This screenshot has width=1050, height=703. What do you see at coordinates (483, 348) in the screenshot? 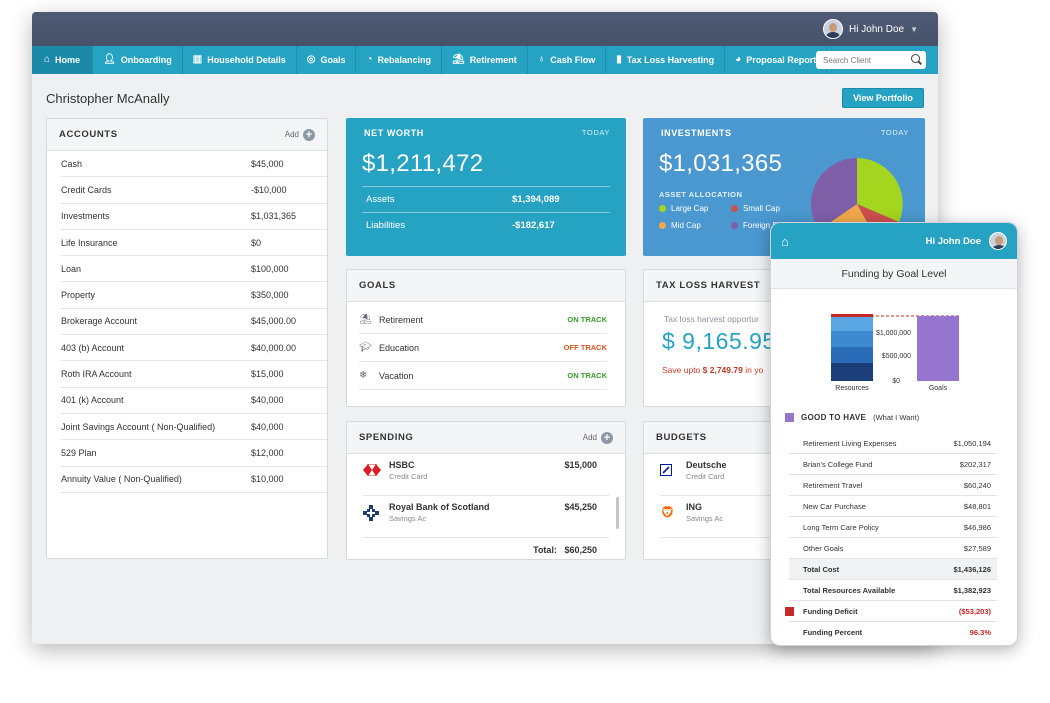
I see `goal-row-education: 🎓︎ Education OFF TRACK` at bounding box center [483, 348].